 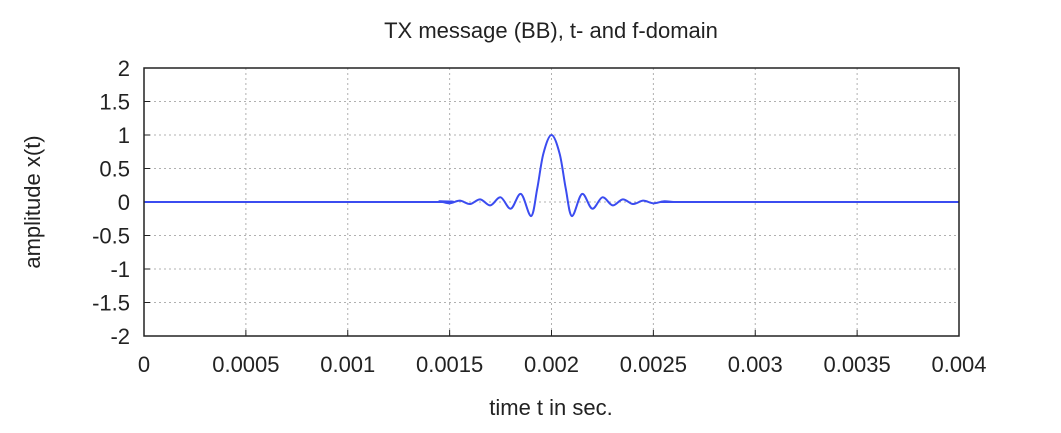 What do you see at coordinates (550, 407) in the screenshot?
I see `x-axis-label: time t in sec.` at bounding box center [550, 407].